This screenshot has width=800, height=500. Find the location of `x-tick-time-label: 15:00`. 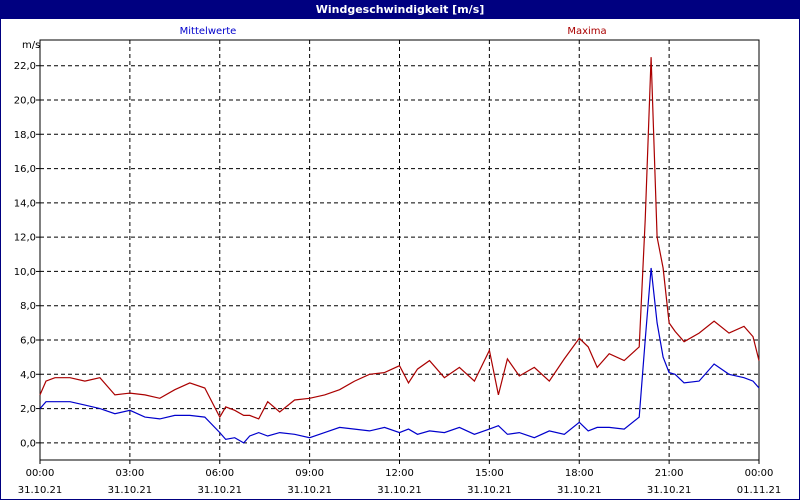

x-tick-time-label: 15:00 is located at coordinates (489, 473).